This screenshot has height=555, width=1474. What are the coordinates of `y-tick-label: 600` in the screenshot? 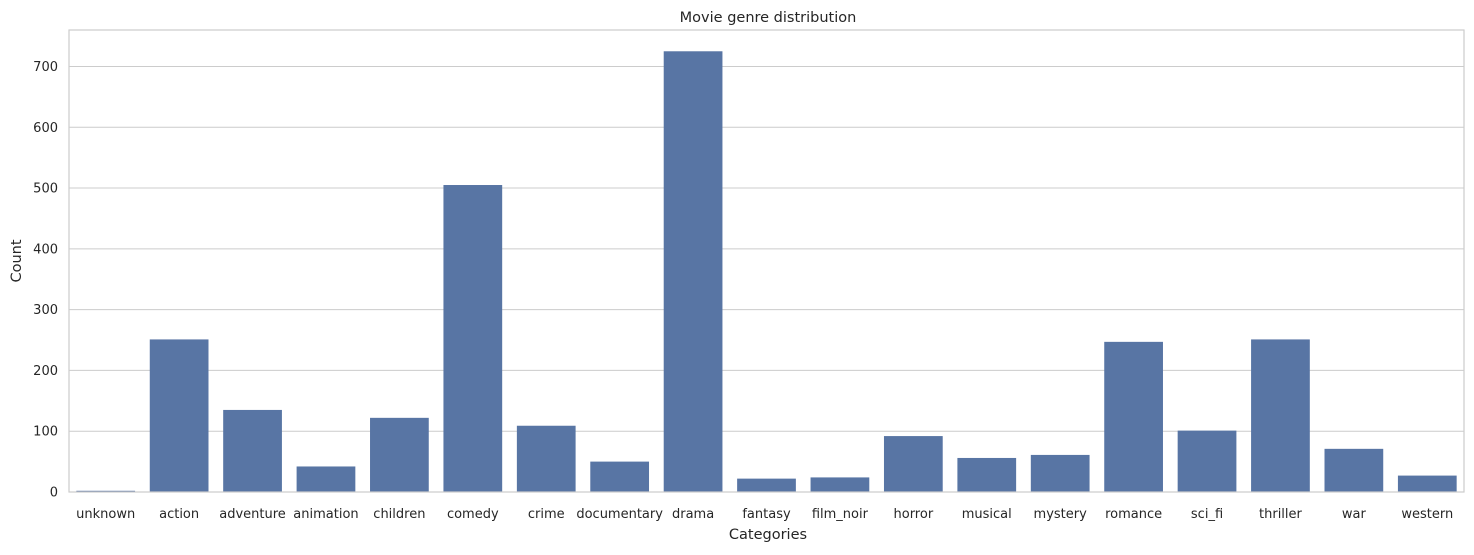 It's located at (45, 128).